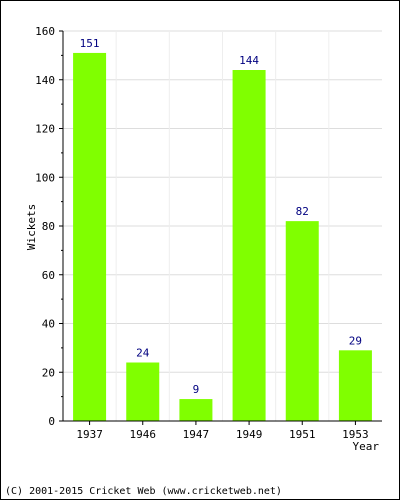 This screenshot has width=400, height=500. I want to click on x-axis-label: Year, so click(366, 446).